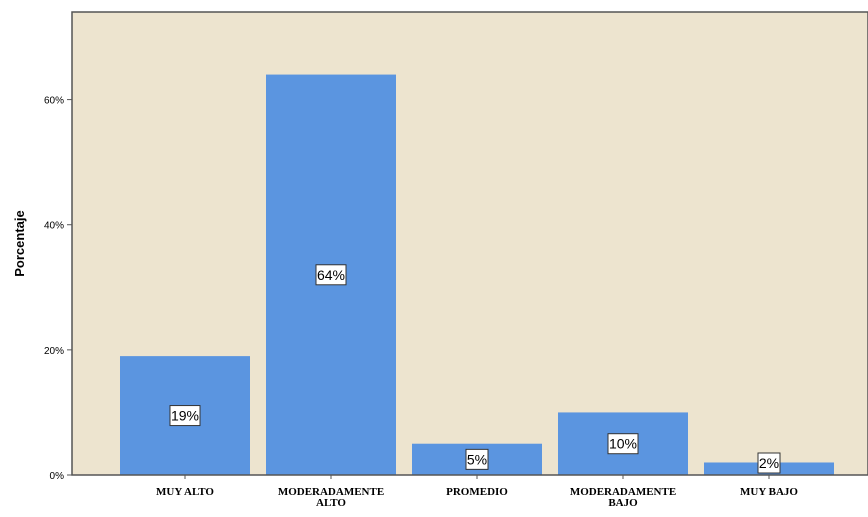 The width and height of the screenshot is (868, 517). I want to click on x-category-label: PROMEDIO, so click(477, 492).